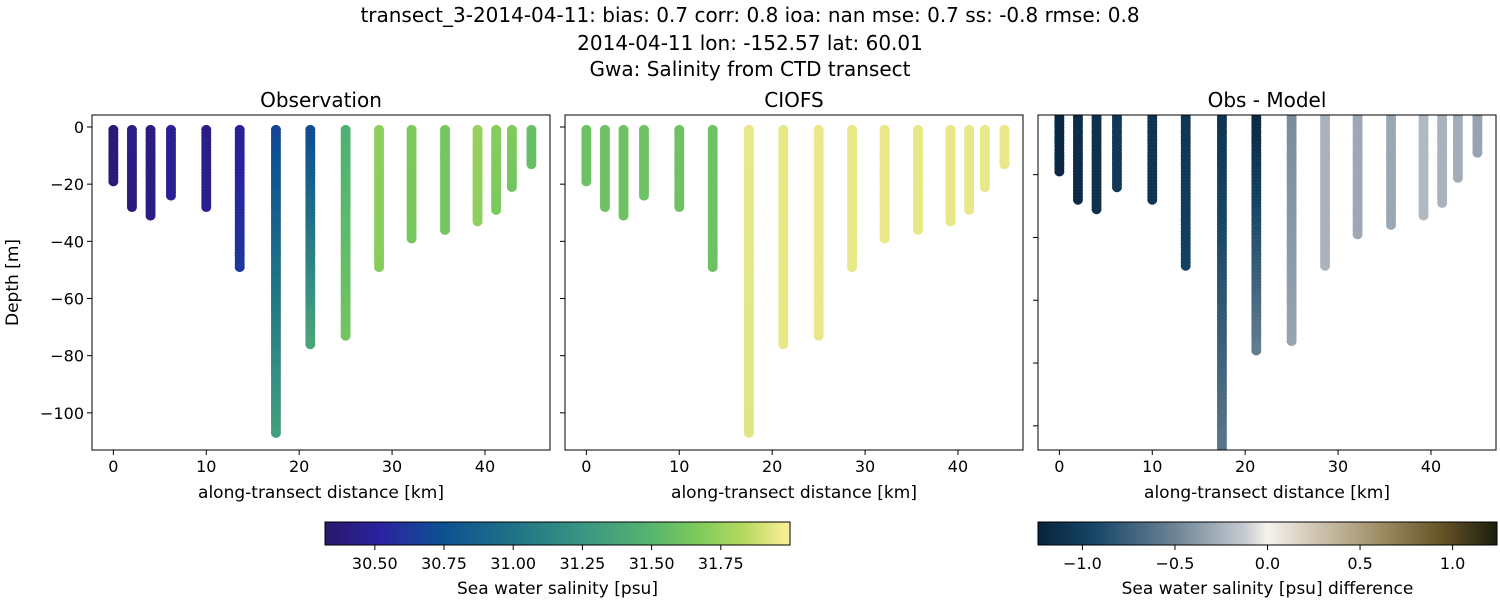  I want to click on panel-title: Obs - Model, so click(1267, 100).